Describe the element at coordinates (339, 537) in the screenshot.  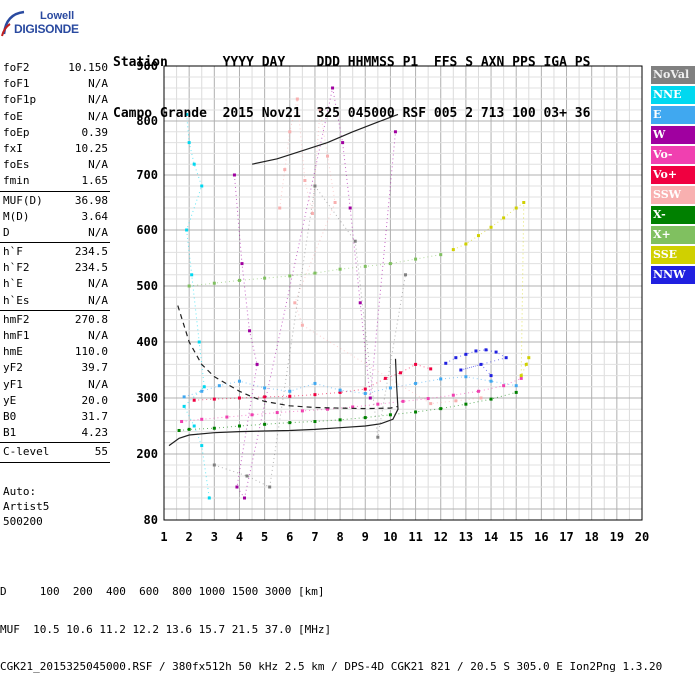
I see `x-tick-label: 8` at that location.